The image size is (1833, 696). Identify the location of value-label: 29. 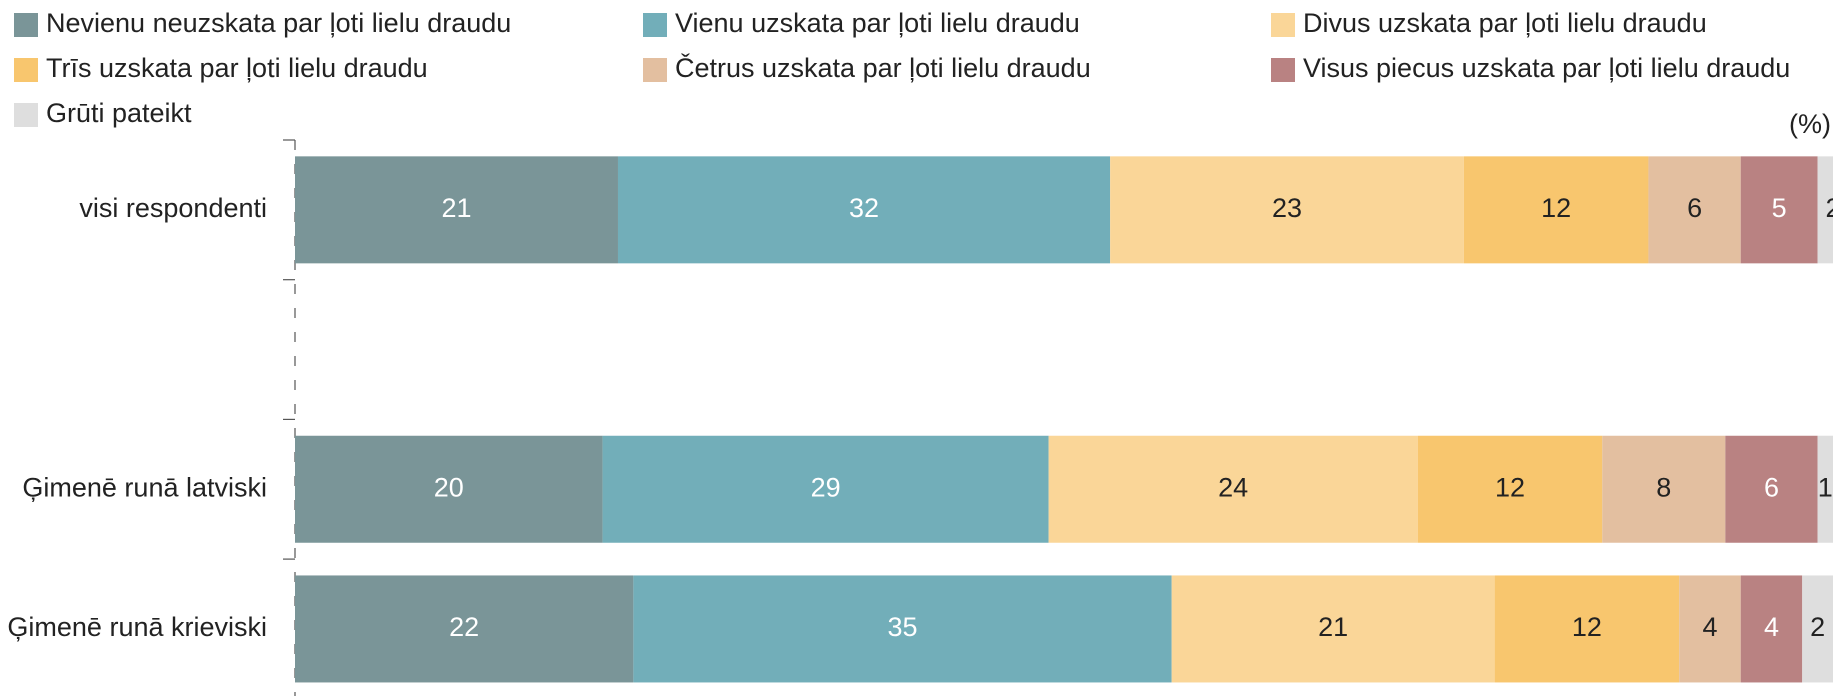
(826, 487).